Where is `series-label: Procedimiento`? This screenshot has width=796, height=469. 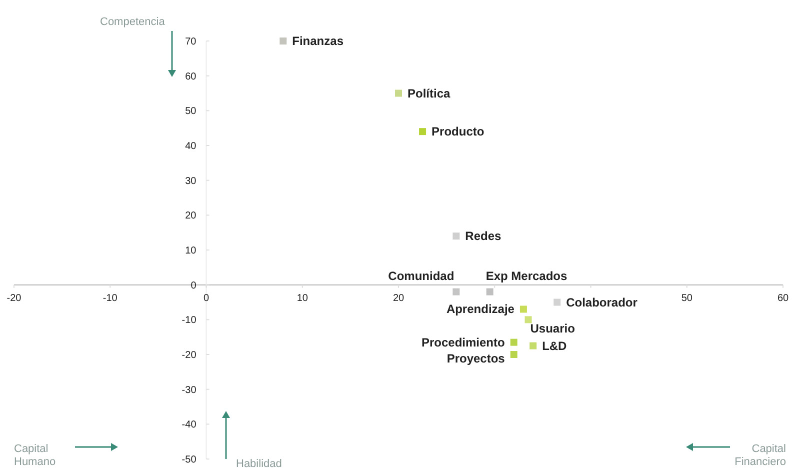
series-label: Procedimiento is located at coordinates (463, 342).